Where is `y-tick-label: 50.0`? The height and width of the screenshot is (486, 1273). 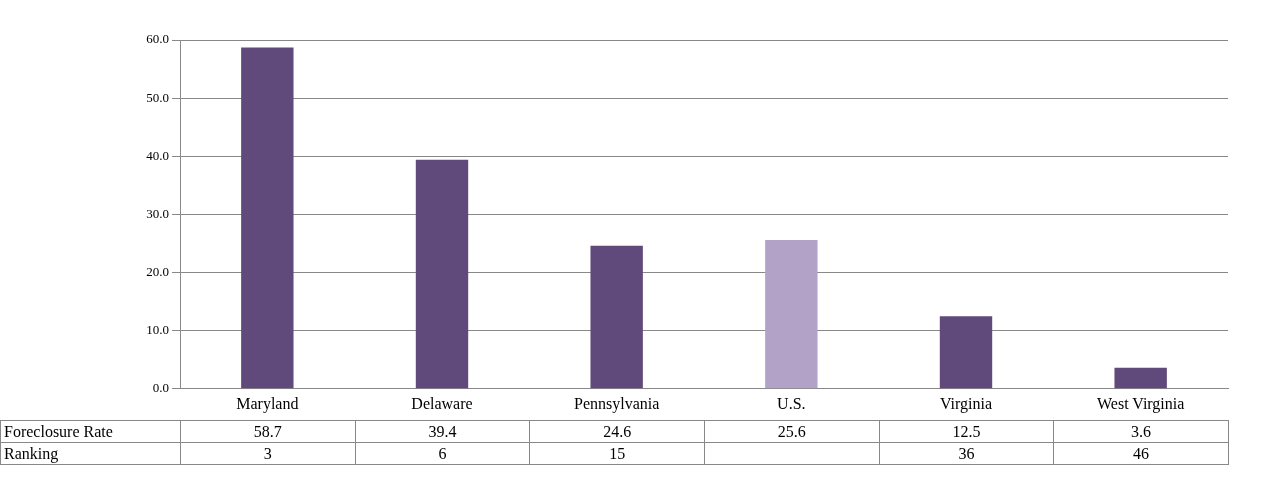 y-tick-label: 50.0 is located at coordinates (157, 97).